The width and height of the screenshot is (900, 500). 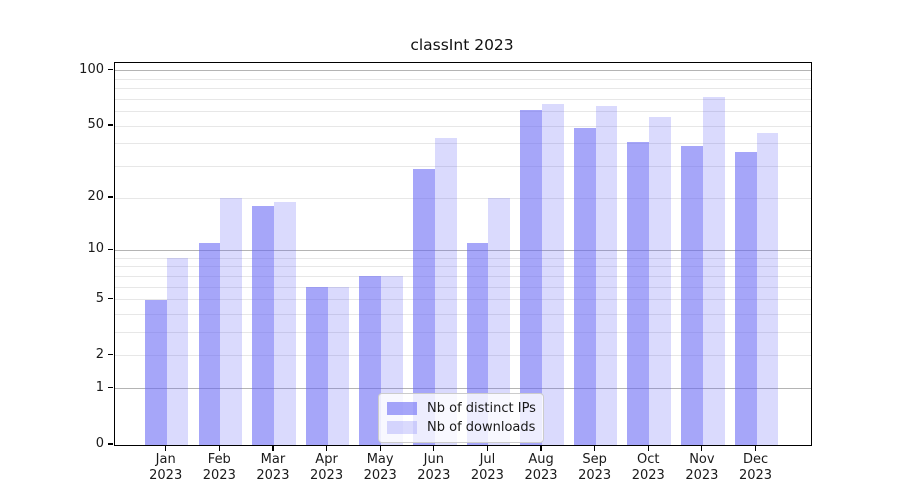 What do you see at coordinates (95, 196) in the screenshot?
I see `y-tick-label: 20` at bounding box center [95, 196].